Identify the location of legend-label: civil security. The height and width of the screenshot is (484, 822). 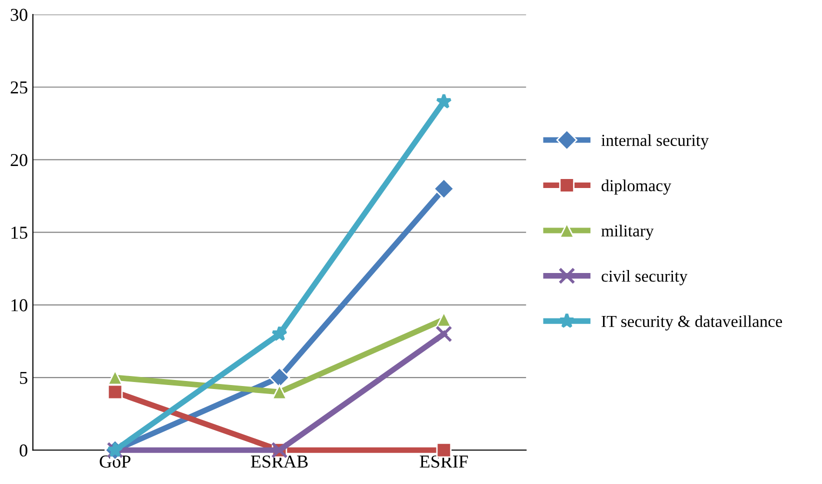
(645, 278).